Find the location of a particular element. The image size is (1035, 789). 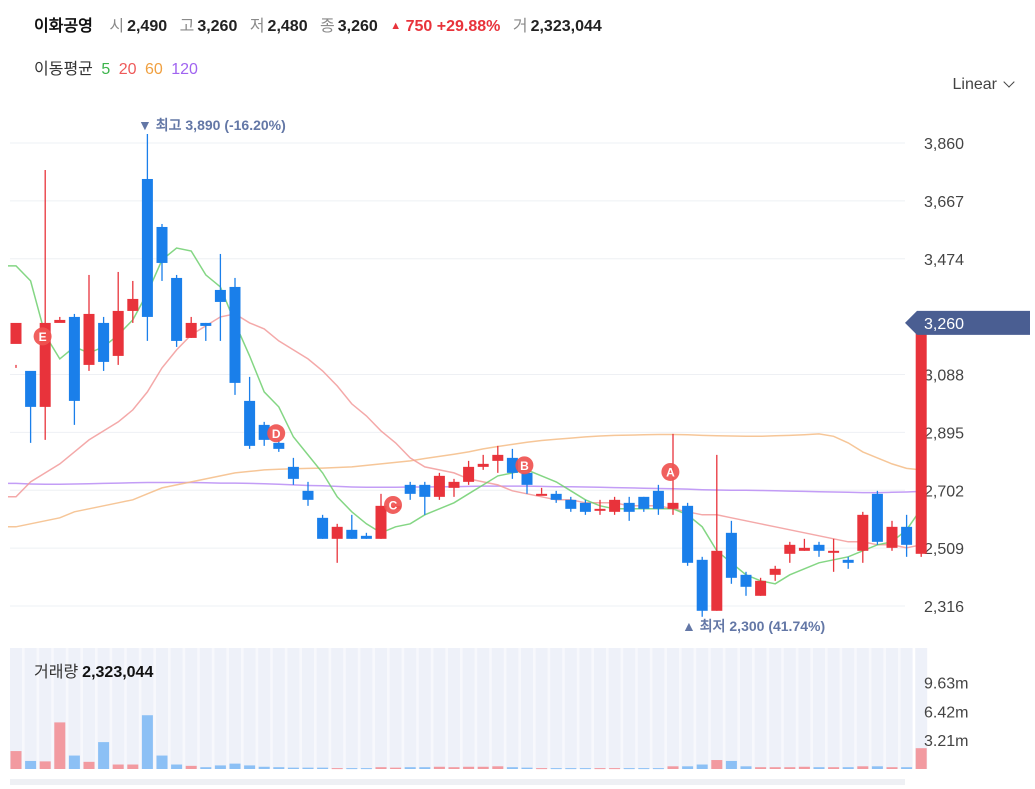

scale-dropdown: Linear is located at coordinates (984, 85).